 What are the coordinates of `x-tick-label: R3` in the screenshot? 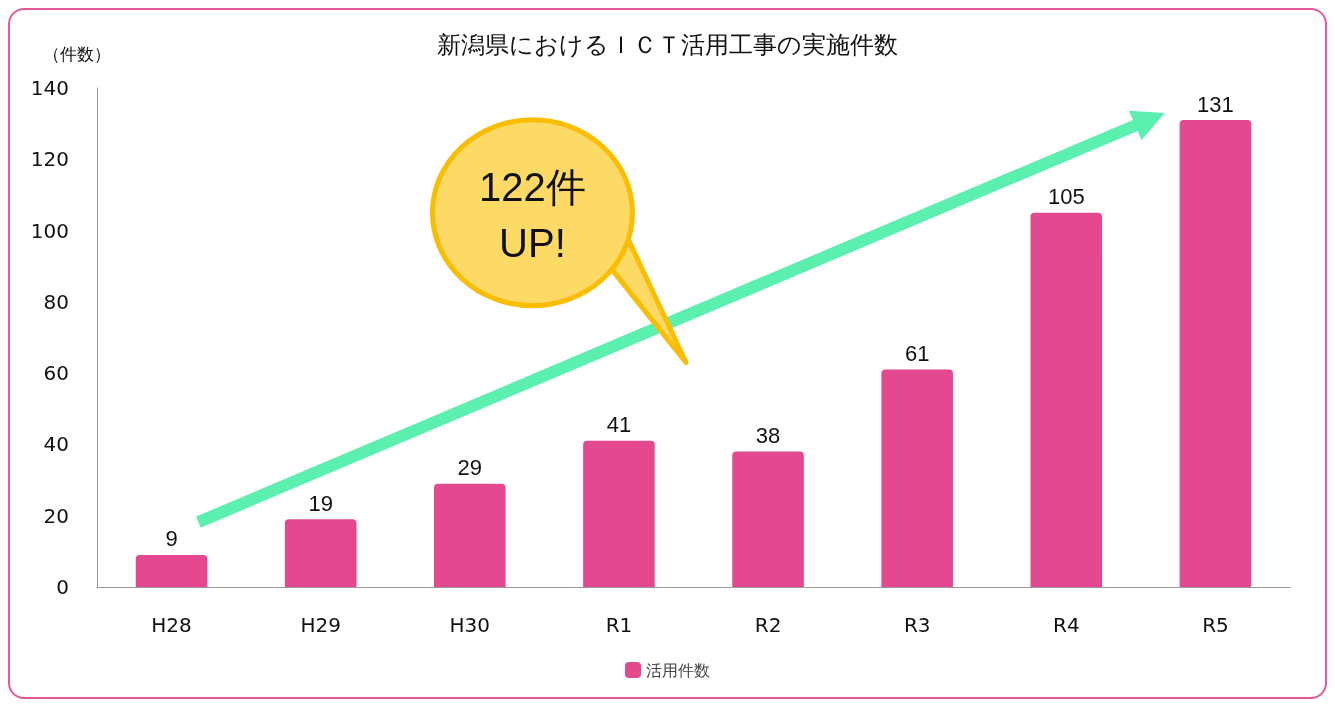 It's located at (917, 625).